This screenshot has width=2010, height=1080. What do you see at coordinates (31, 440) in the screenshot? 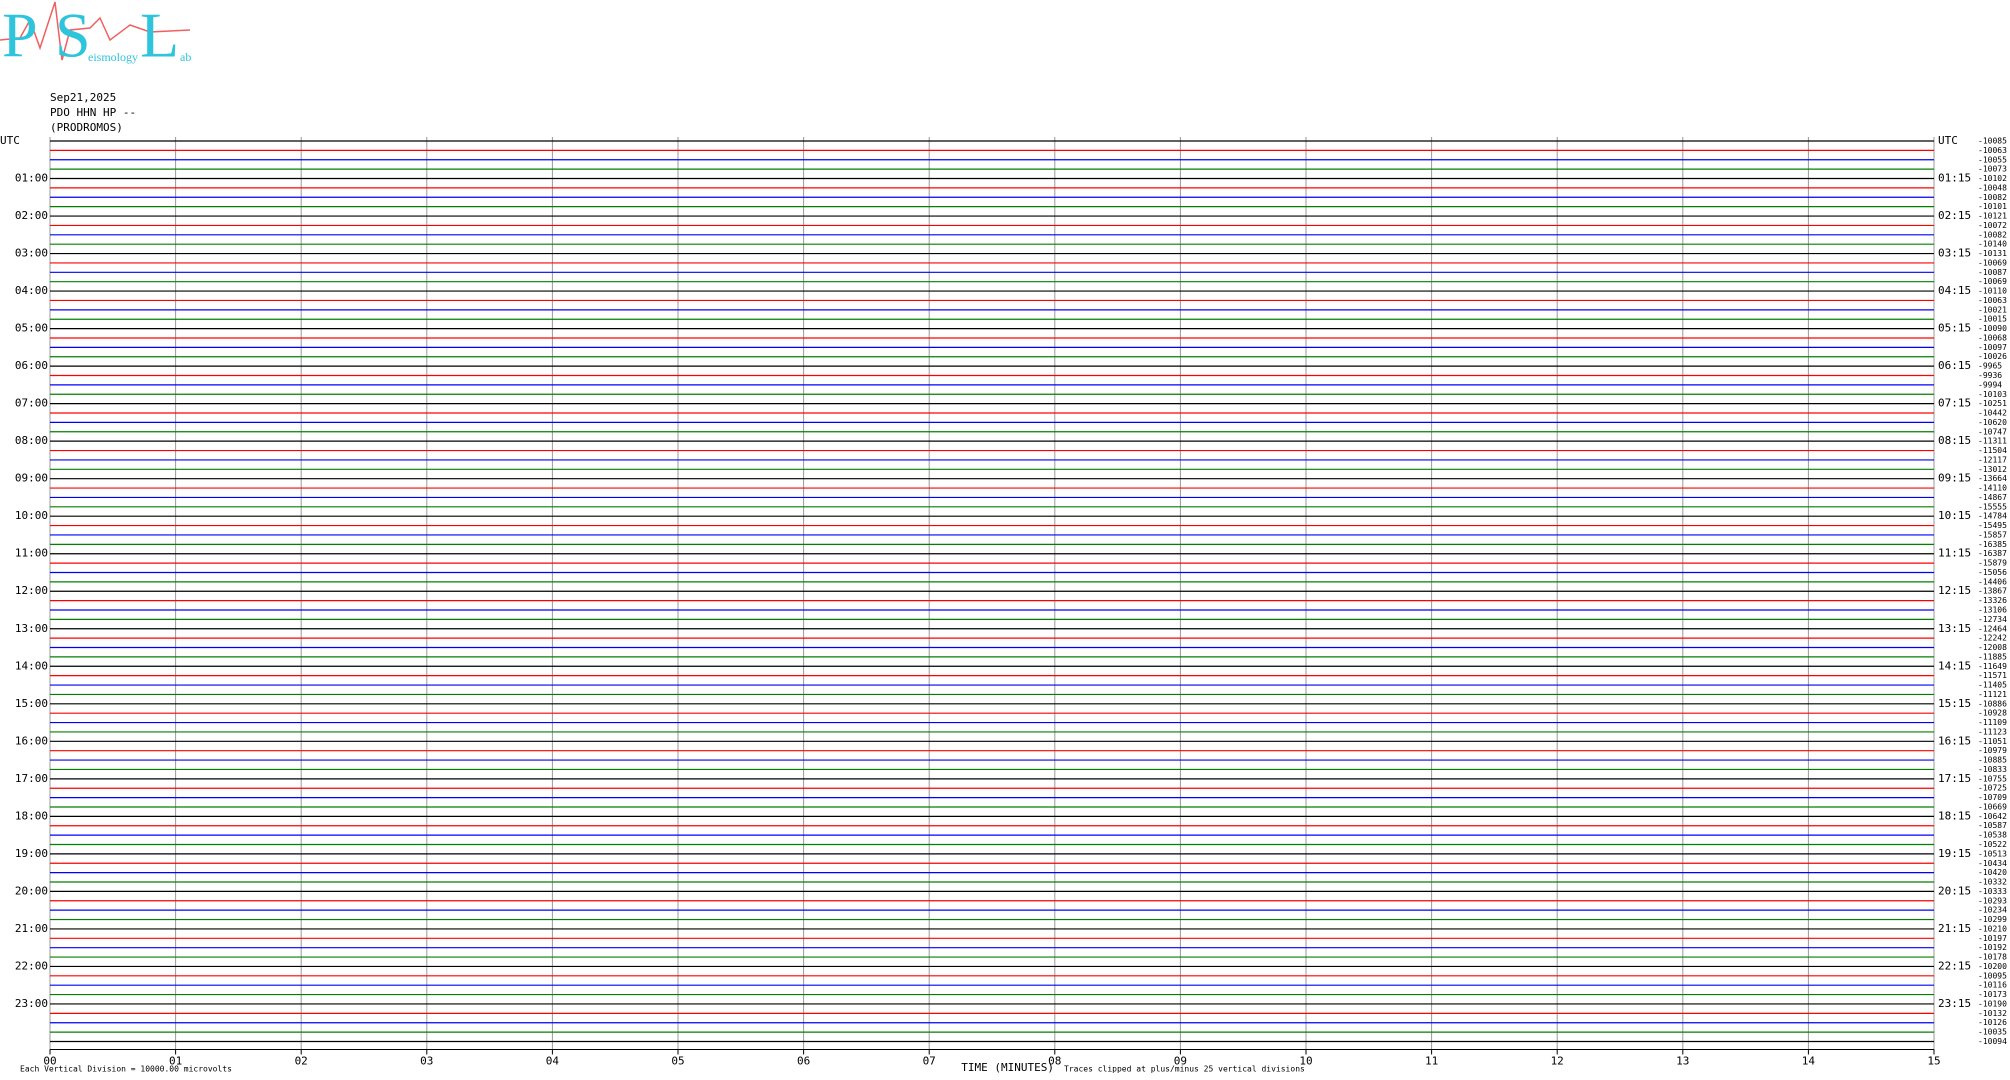
I see `left-time-label: 08:00` at bounding box center [31, 440].